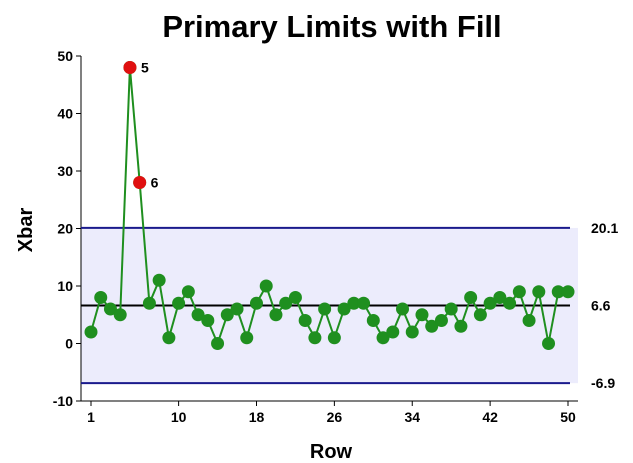 Image resolution: width=633 pixels, height=463 pixels. Describe the element at coordinates (65, 229) in the screenshot. I see `y-tick-label: 20` at that location.